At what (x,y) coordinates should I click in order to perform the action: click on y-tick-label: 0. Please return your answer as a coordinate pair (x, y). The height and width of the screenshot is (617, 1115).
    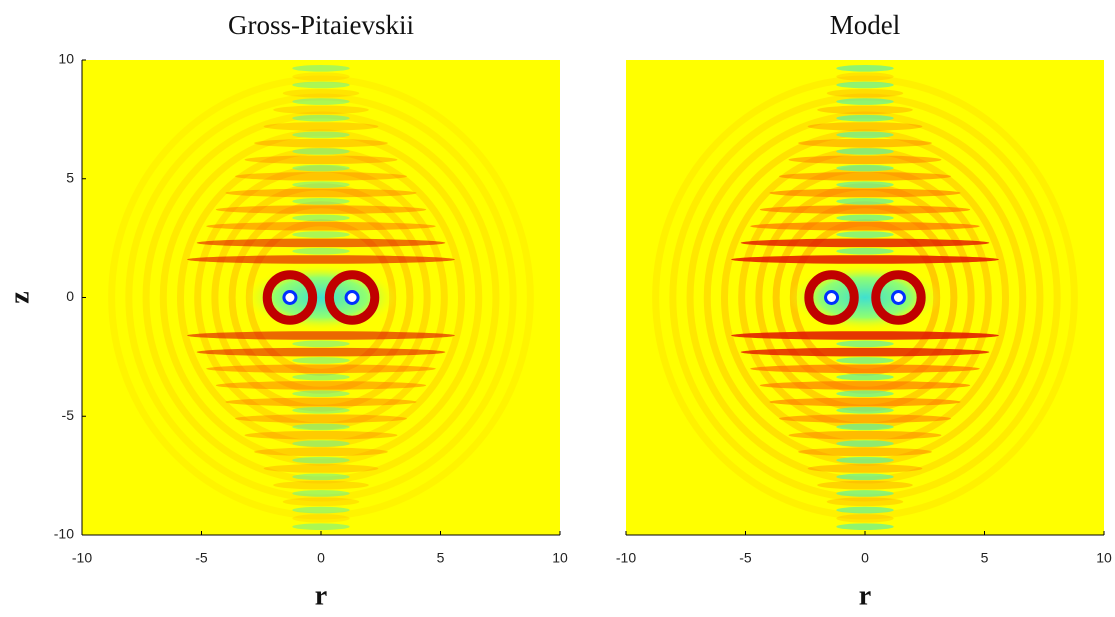
    Looking at the image, I should click on (70, 296).